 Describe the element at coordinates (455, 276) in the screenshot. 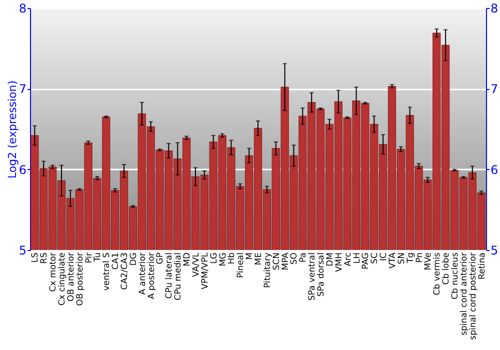

I see `x-tick-label: Cb nucleus` at that location.